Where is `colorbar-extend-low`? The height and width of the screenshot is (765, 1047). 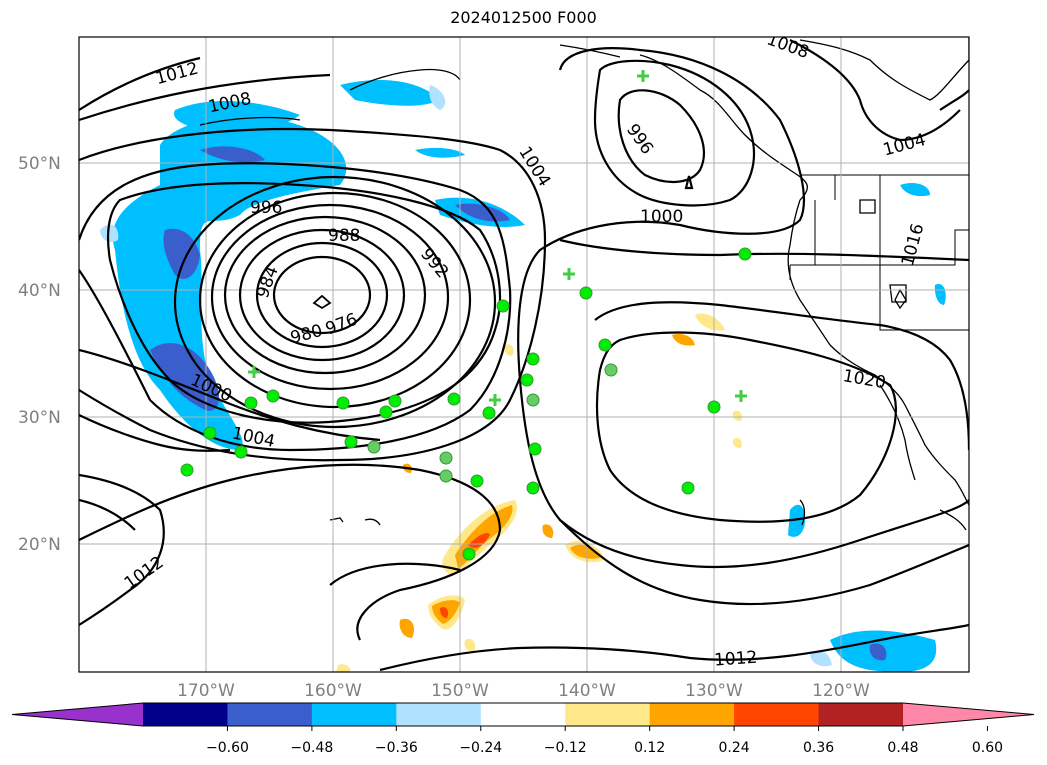
colorbar-extend-low is located at coordinates (77, 714).